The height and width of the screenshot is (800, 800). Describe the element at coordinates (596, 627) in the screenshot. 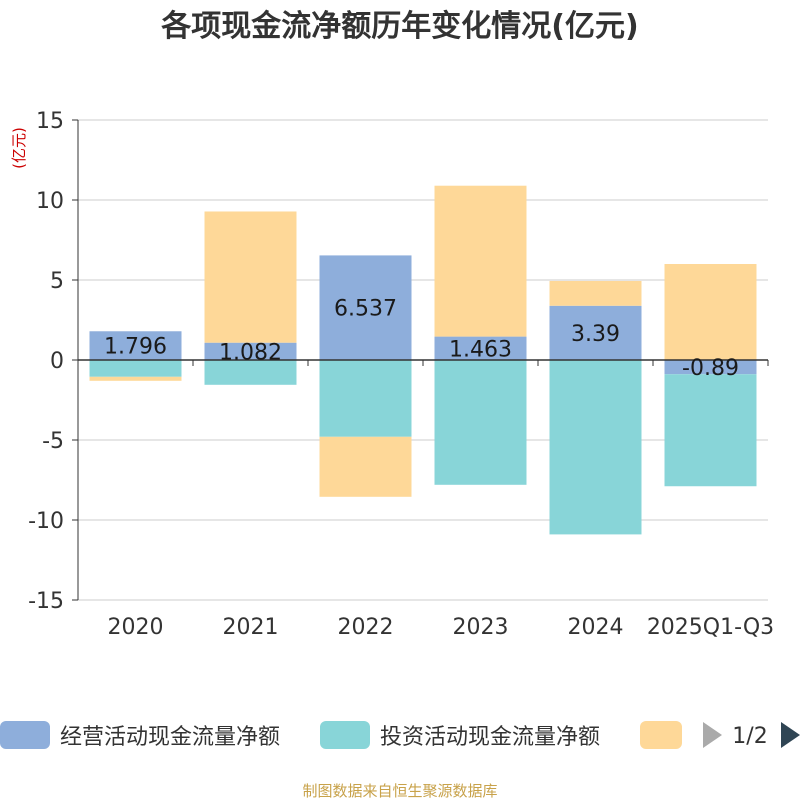

I see `x-tick-label: 2024` at that location.